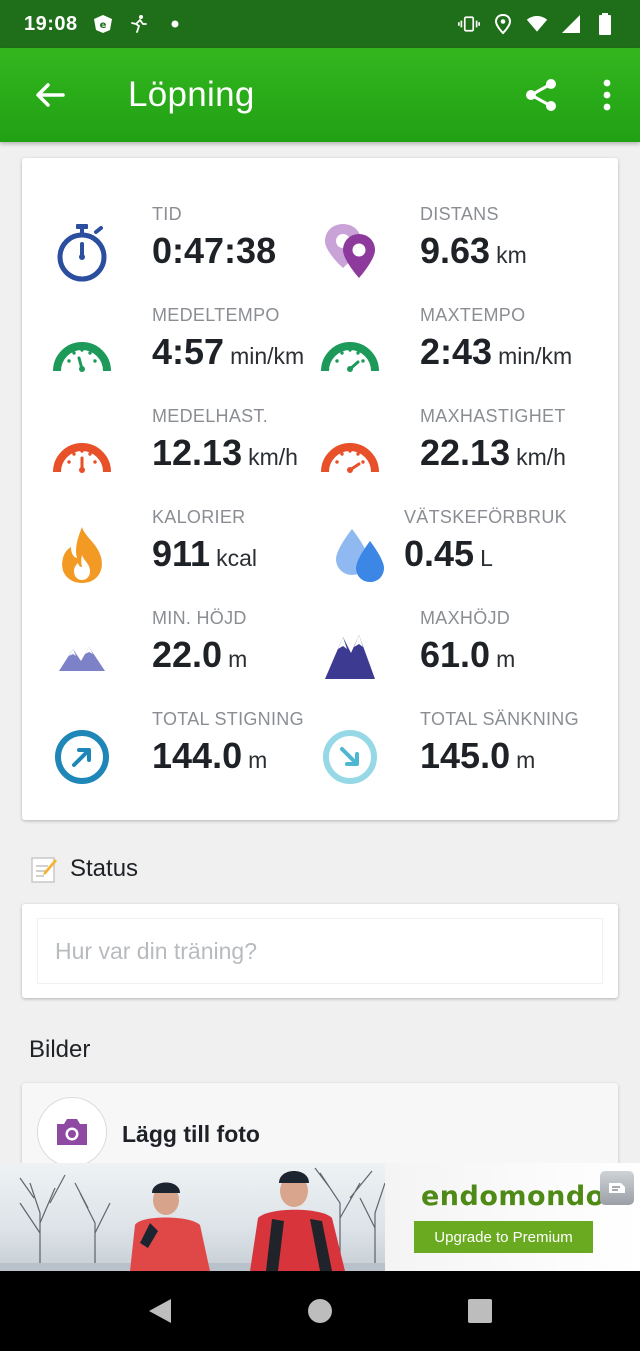 This screenshot has width=640, height=1351. What do you see at coordinates (82, 252) in the screenshot?
I see `stopwatch-icon` at bounding box center [82, 252].